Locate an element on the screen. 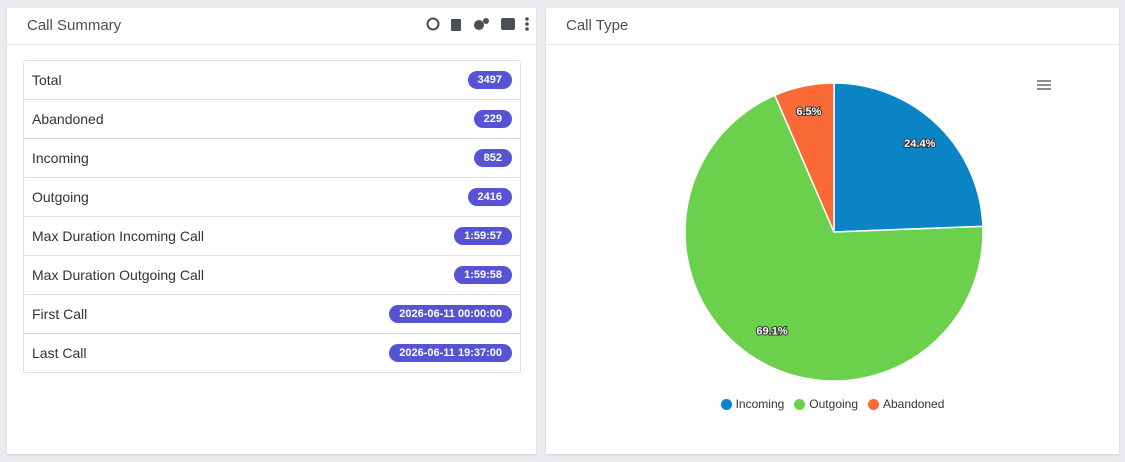  row-badge: 3497 is located at coordinates (489, 80).